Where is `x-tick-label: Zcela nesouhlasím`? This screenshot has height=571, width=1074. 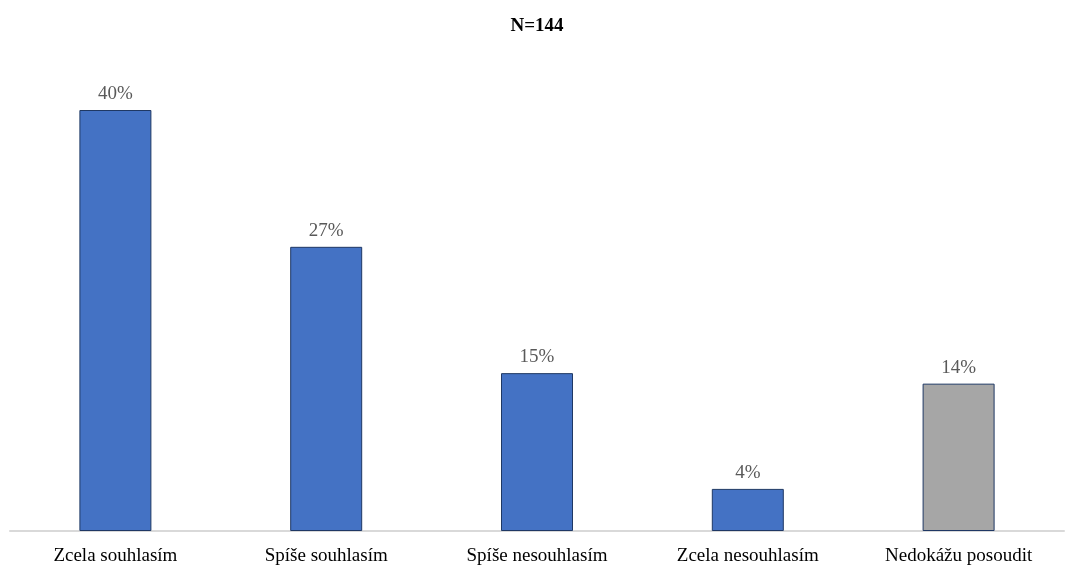 x-tick-label: Zcela nesouhlasím is located at coordinates (747, 554).